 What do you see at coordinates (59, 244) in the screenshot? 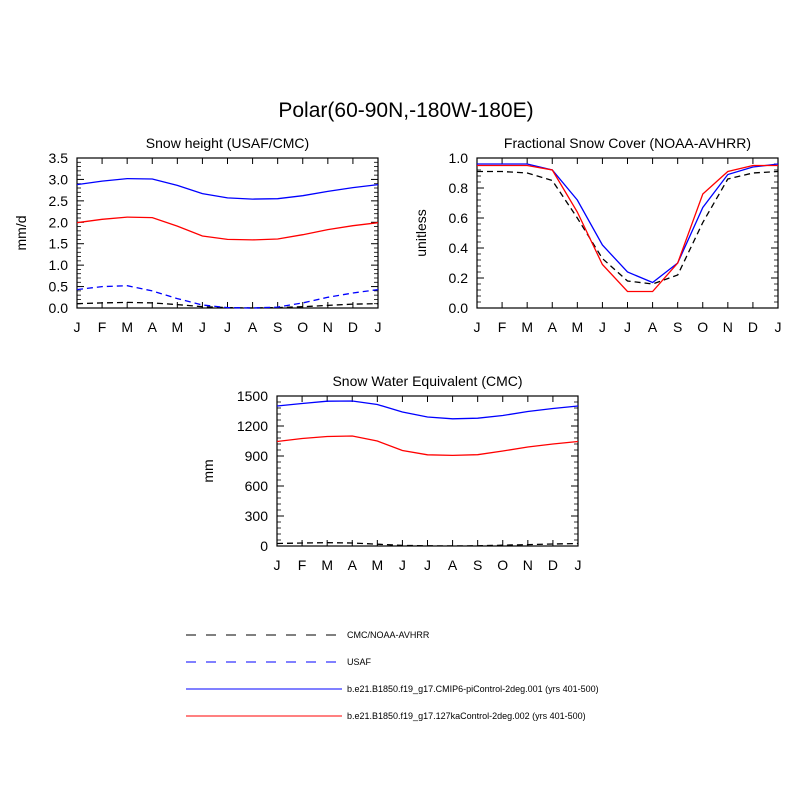
I see `y-tick-label: 1.5` at bounding box center [59, 244].